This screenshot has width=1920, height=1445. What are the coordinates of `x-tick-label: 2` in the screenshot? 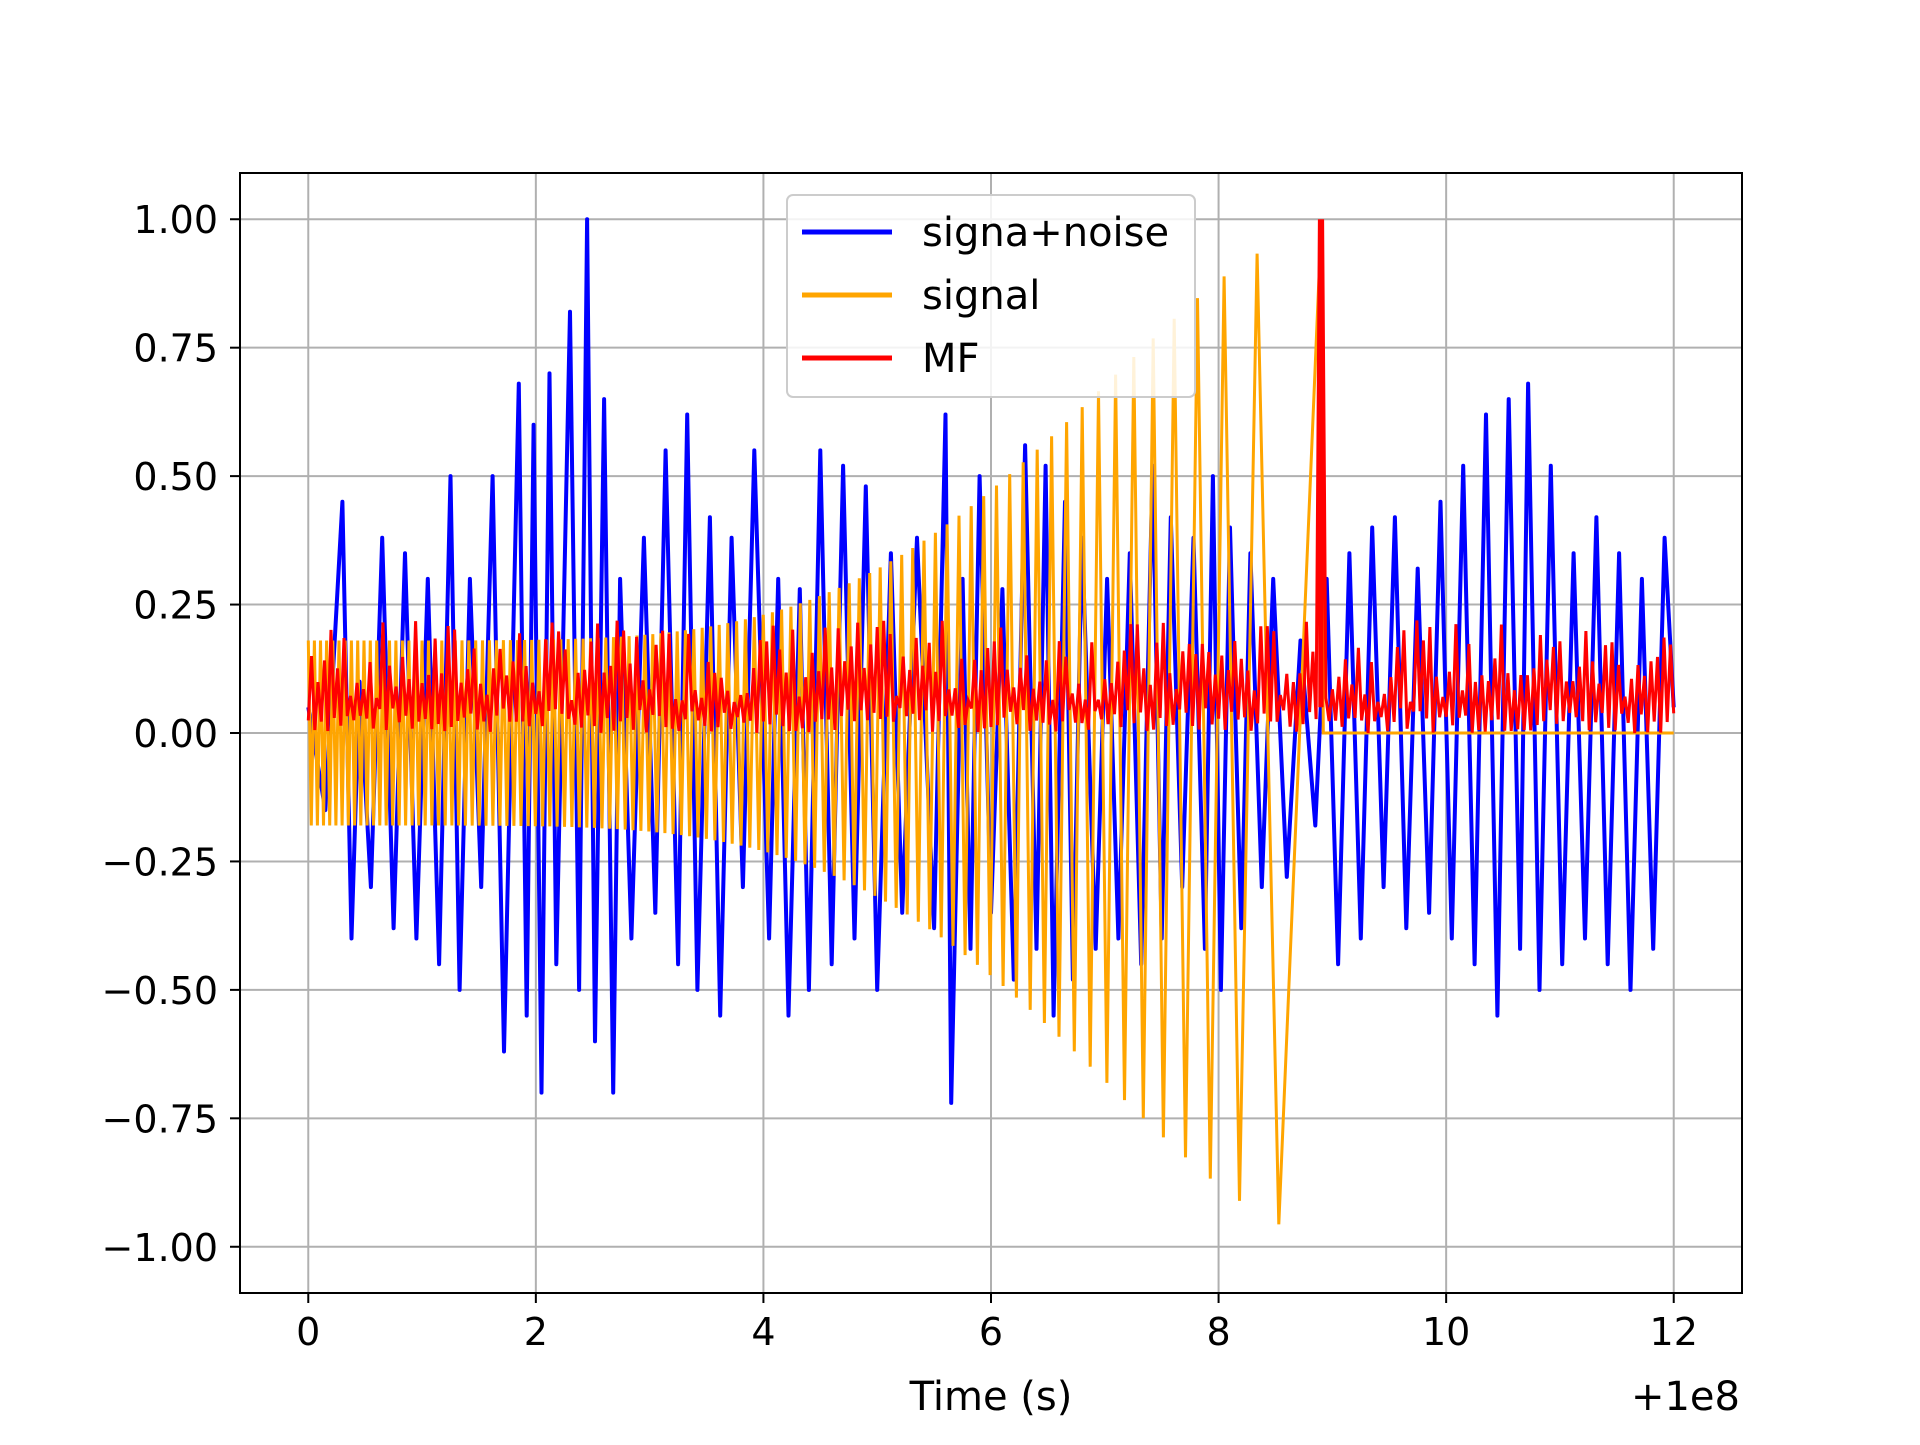 It's located at (536, 1332).